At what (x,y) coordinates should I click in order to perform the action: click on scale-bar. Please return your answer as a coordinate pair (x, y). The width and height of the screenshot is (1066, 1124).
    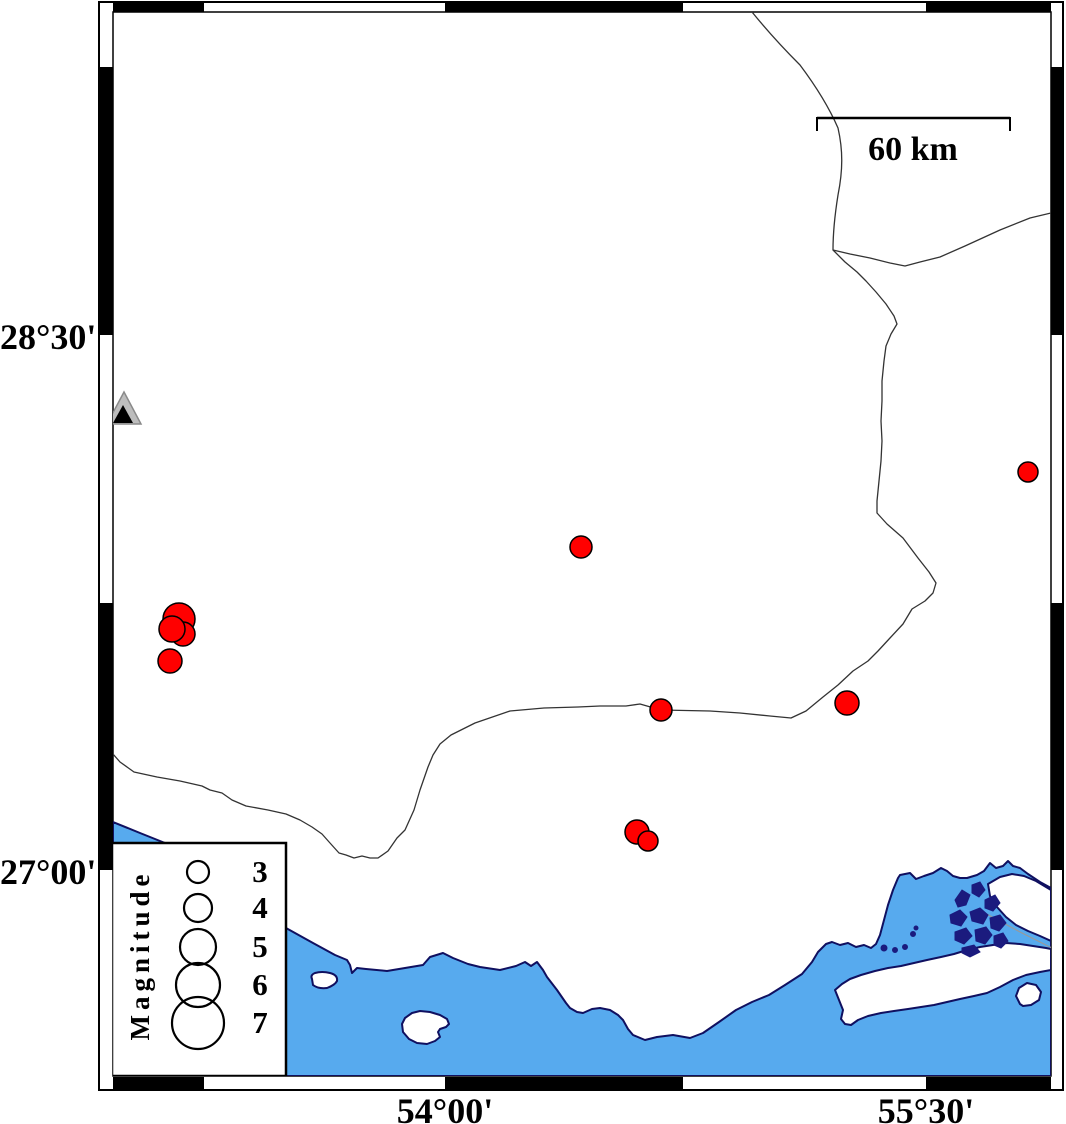
    Looking at the image, I should click on (913, 123).